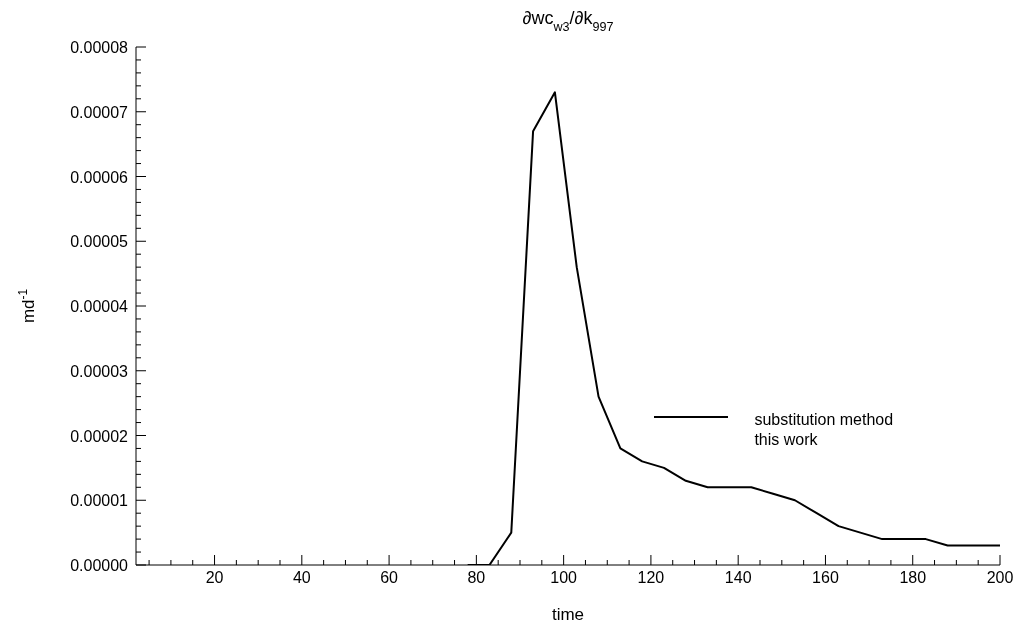 This screenshot has width=1024, height=628. What do you see at coordinates (738, 577) in the screenshot?
I see `x-tick-label: 140` at bounding box center [738, 577].